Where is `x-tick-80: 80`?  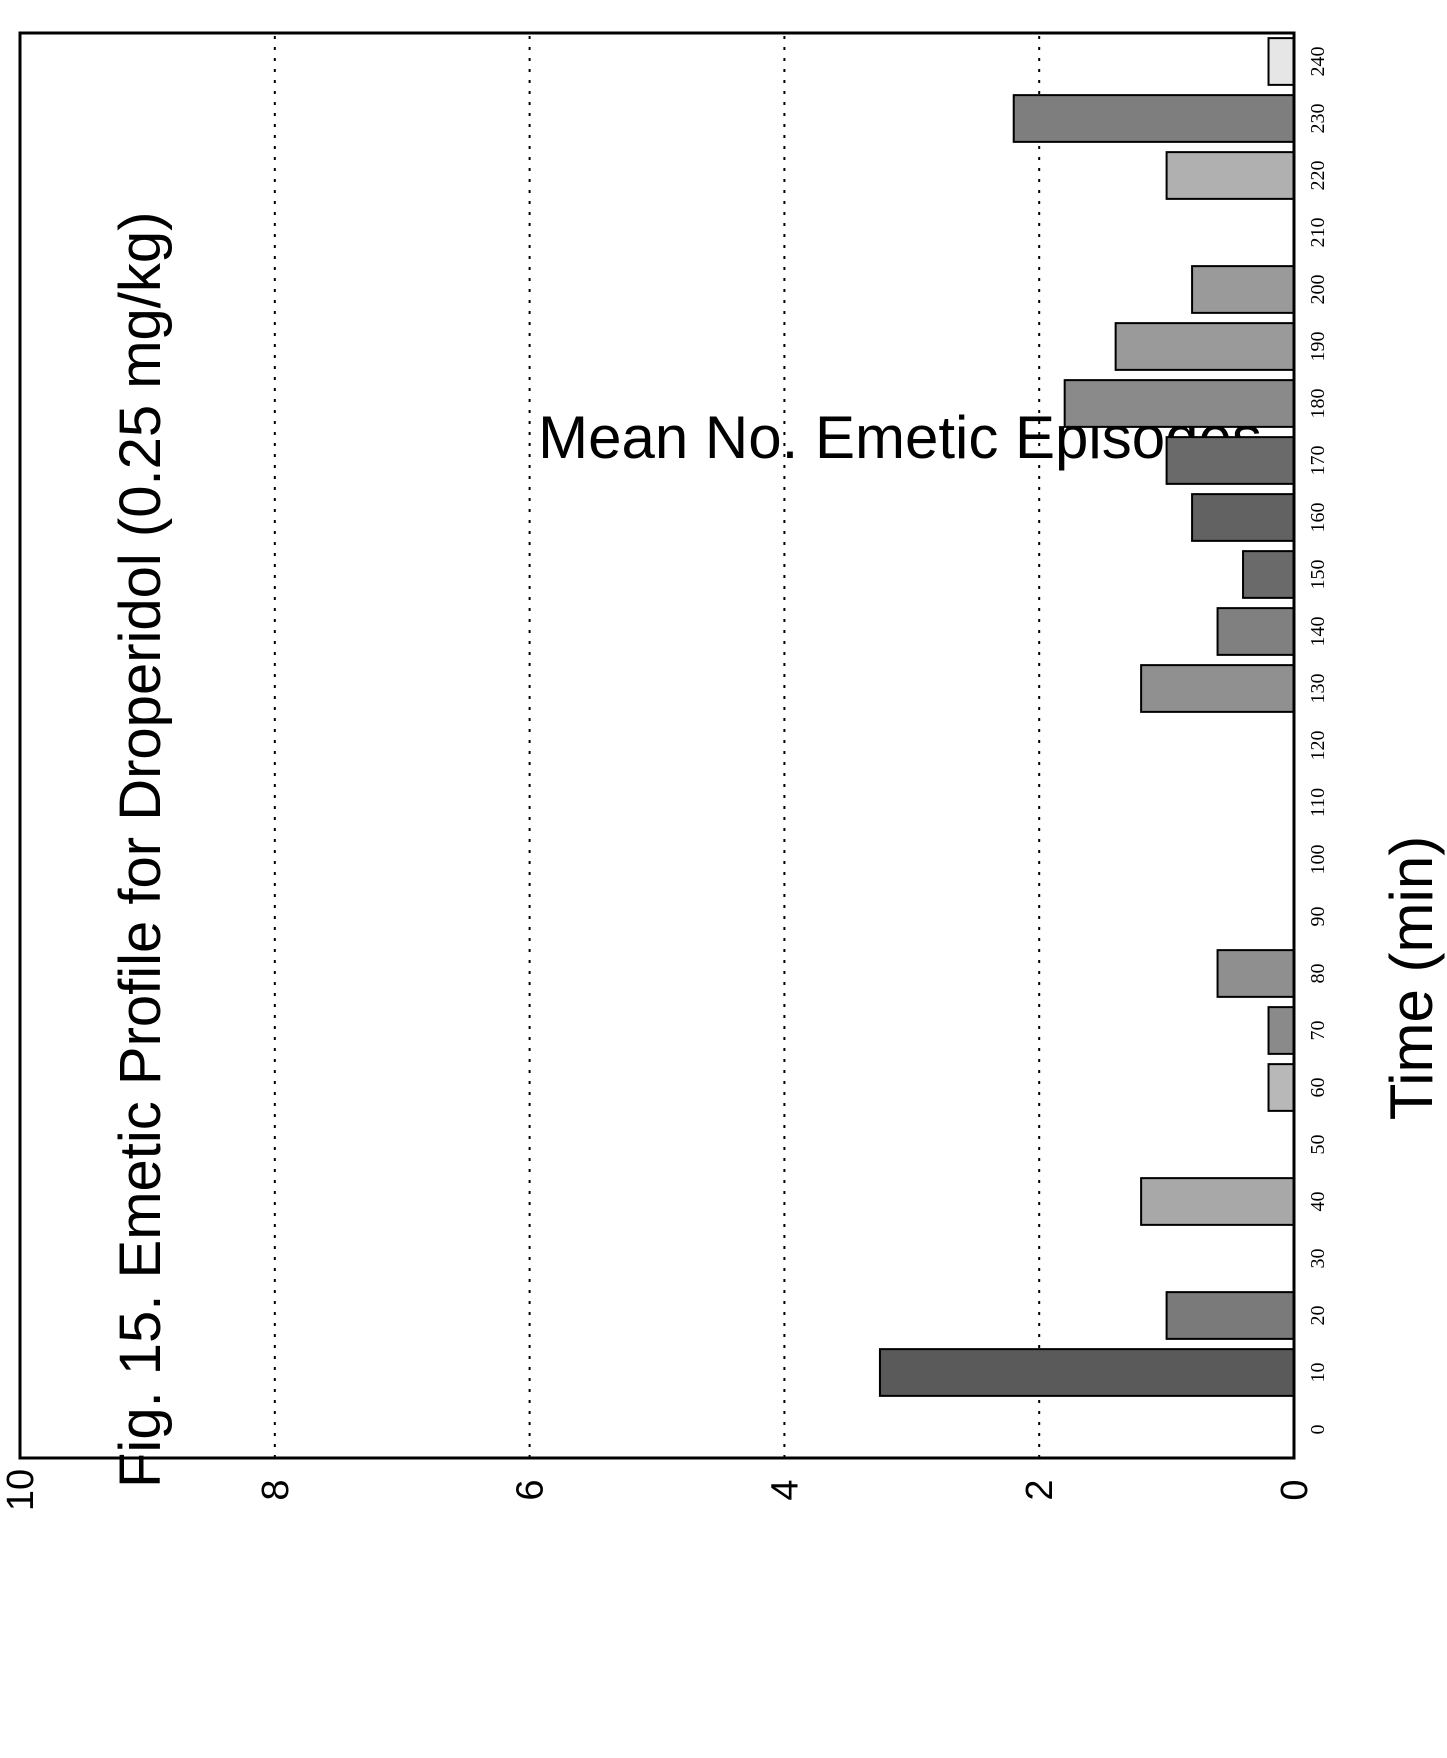
x-tick-80: 80 is located at coordinates (1318, 974).